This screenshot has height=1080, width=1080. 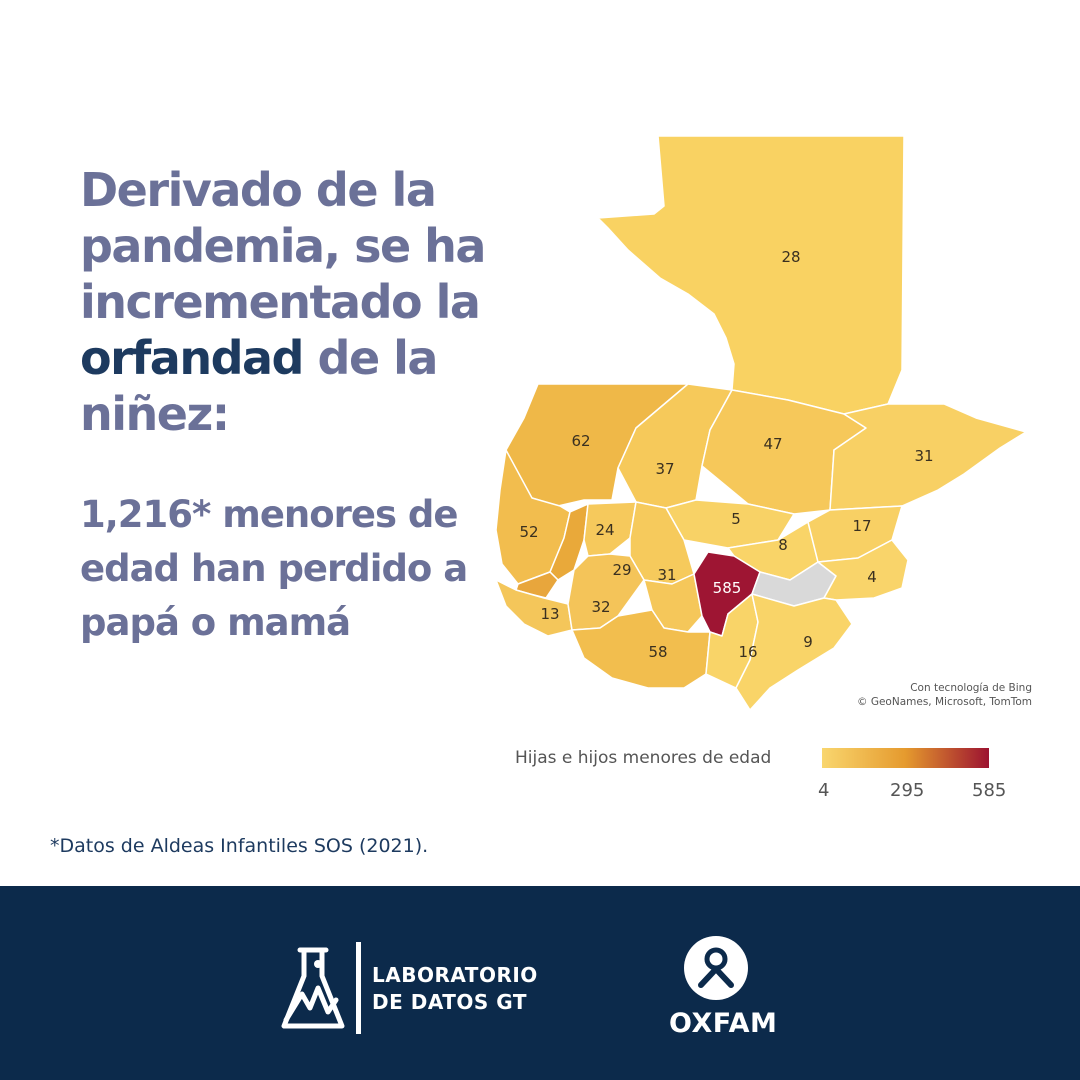 I want to click on dept-value: 52, so click(x=528, y=532).